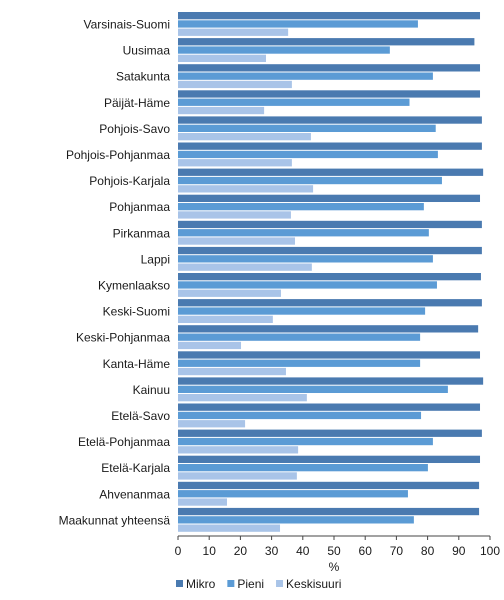  I want to click on x-tick-label: 40, so click(303, 551).